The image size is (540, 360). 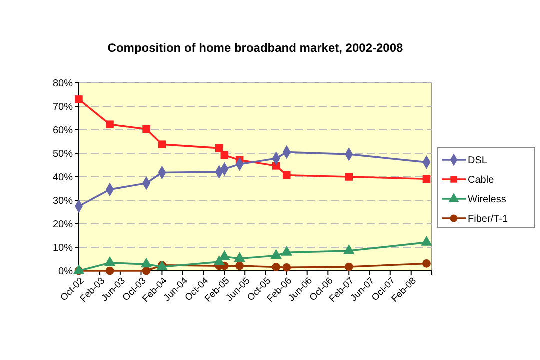 I want to click on legend-label: Wireless, so click(x=487, y=200).